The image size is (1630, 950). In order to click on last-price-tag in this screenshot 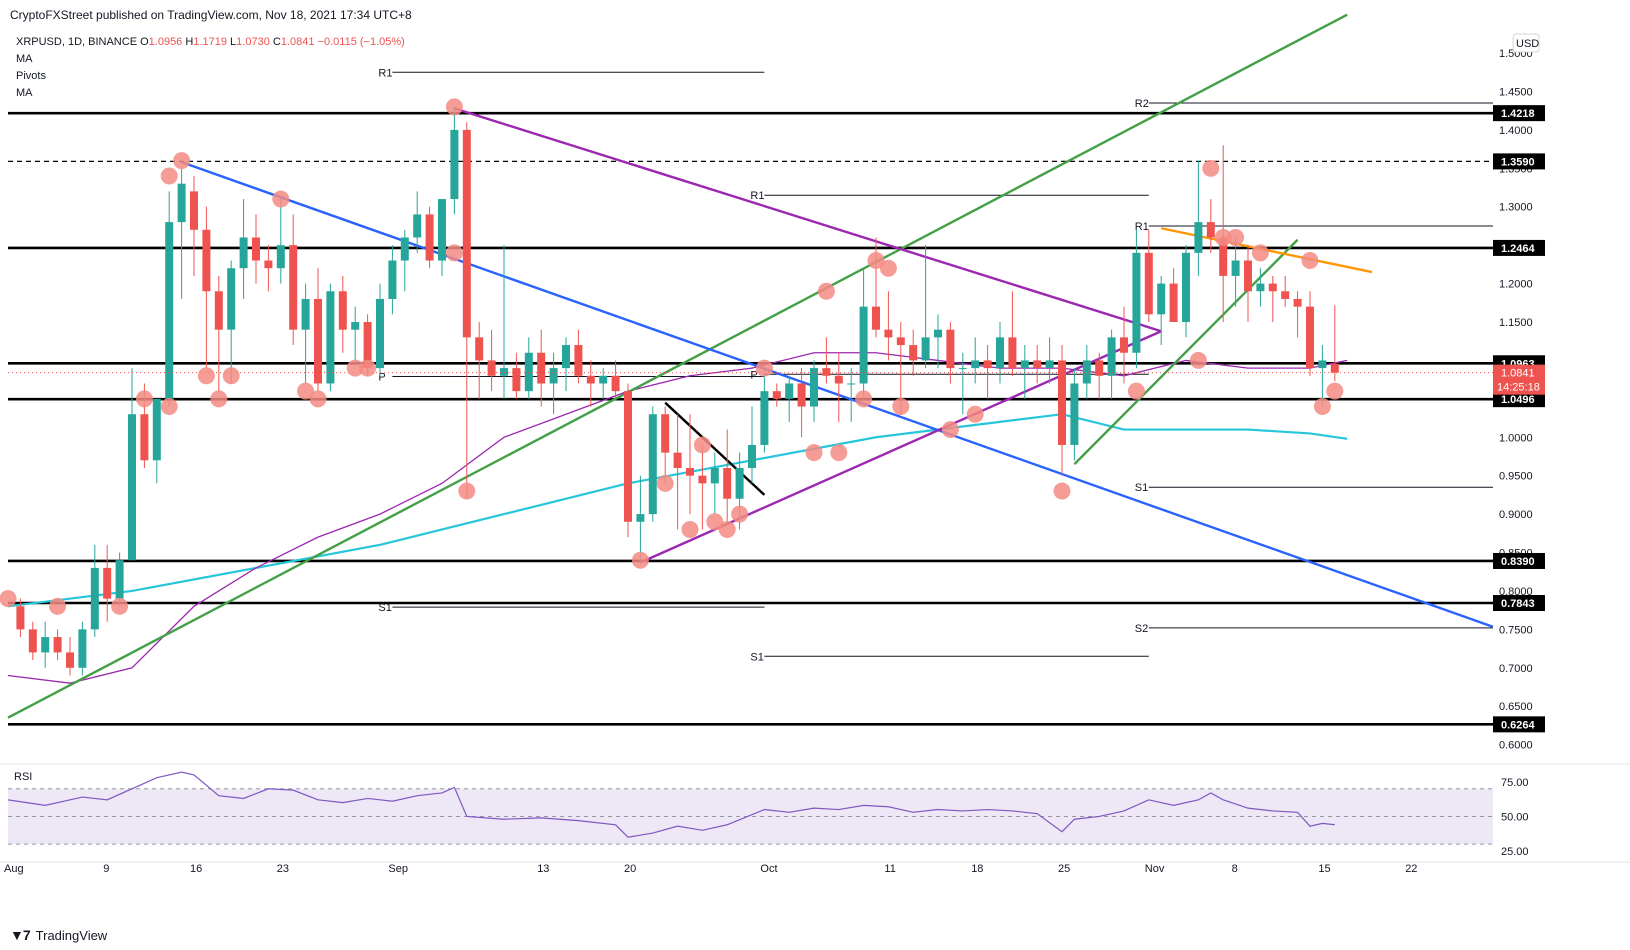, I will do `click(1519, 379)`.